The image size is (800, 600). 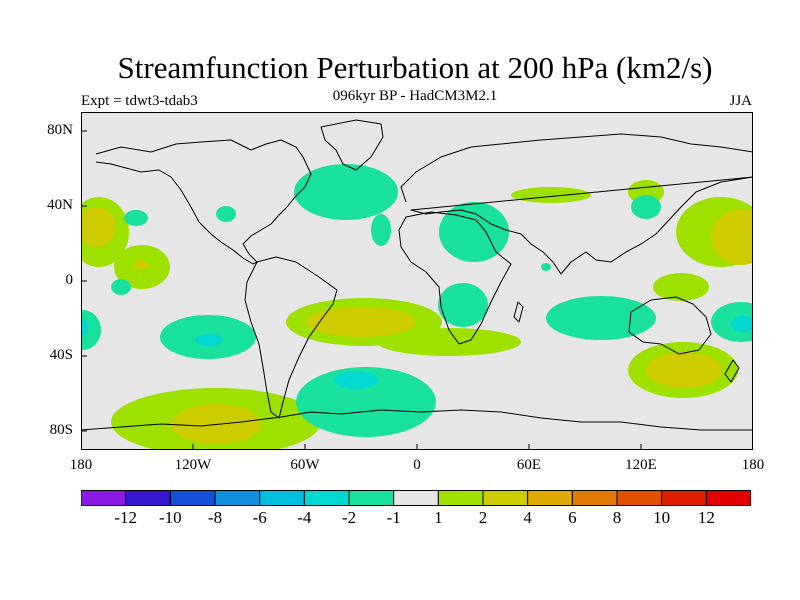 What do you see at coordinates (617, 517) in the screenshot?
I see `colorbar-label: 8` at bounding box center [617, 517].